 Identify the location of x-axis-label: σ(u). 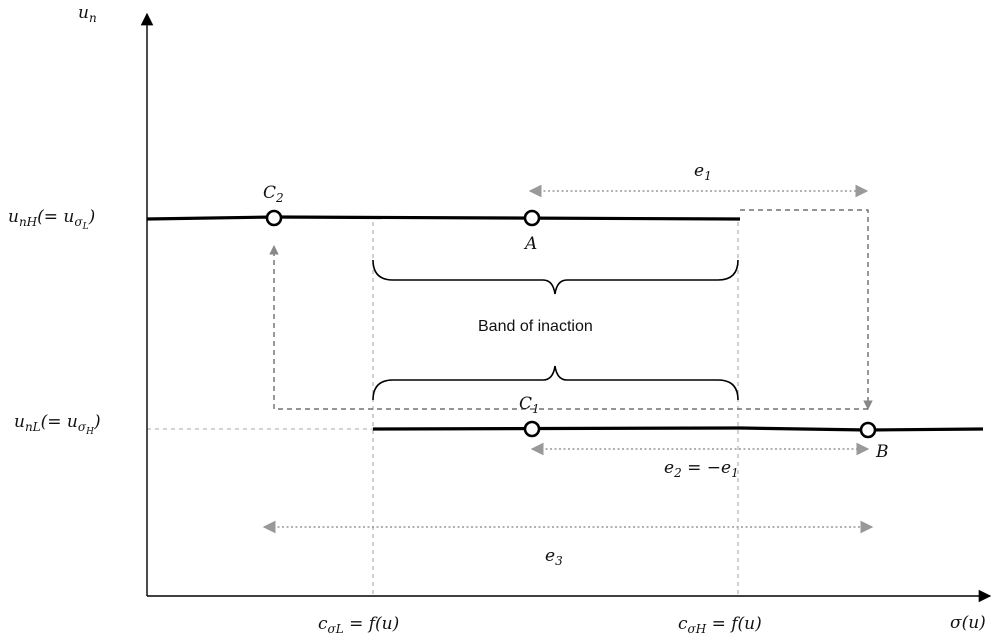
(968, 623).